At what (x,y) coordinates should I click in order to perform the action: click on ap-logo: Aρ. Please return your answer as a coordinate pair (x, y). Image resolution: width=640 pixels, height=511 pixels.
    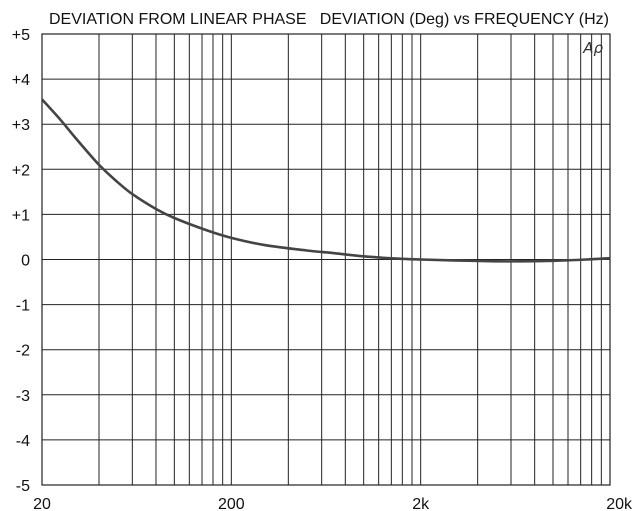
    Looking at the image, I should click on (592, 48).